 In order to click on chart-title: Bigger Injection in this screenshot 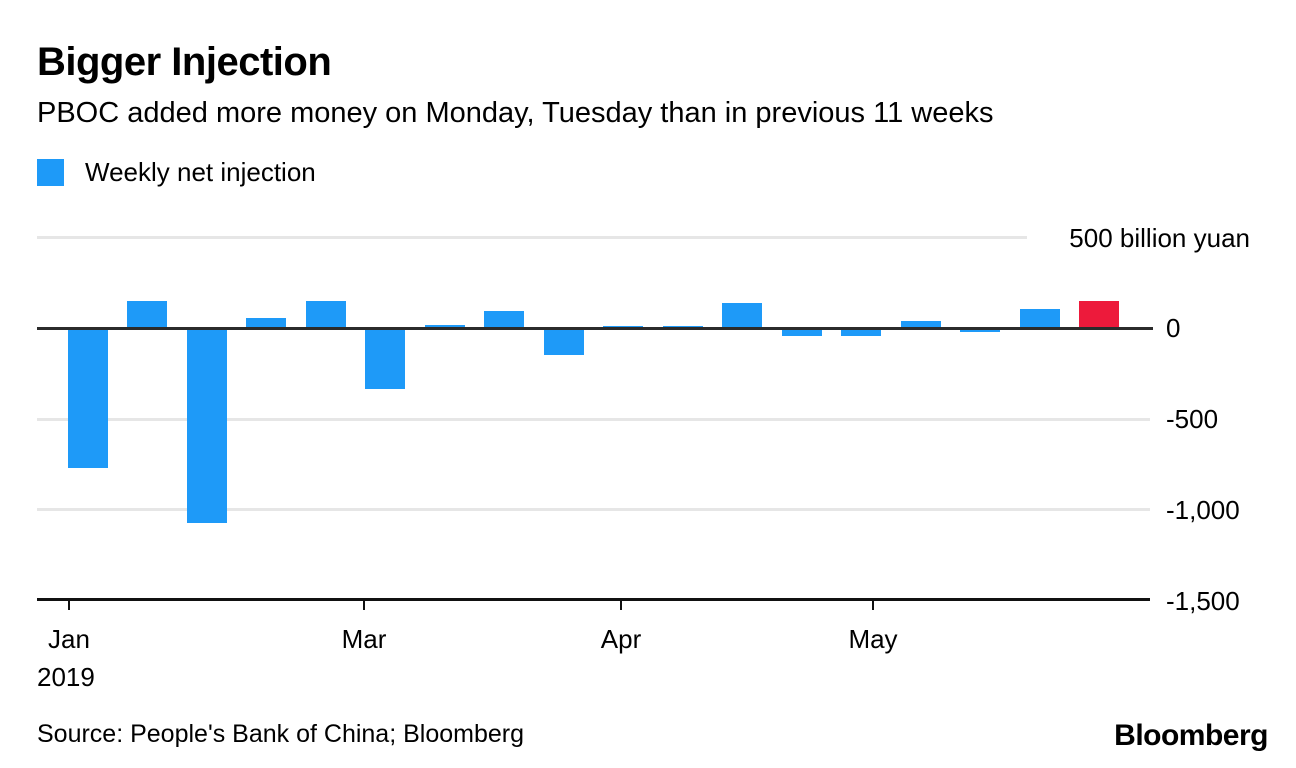, I will do `click(184, 62)`.